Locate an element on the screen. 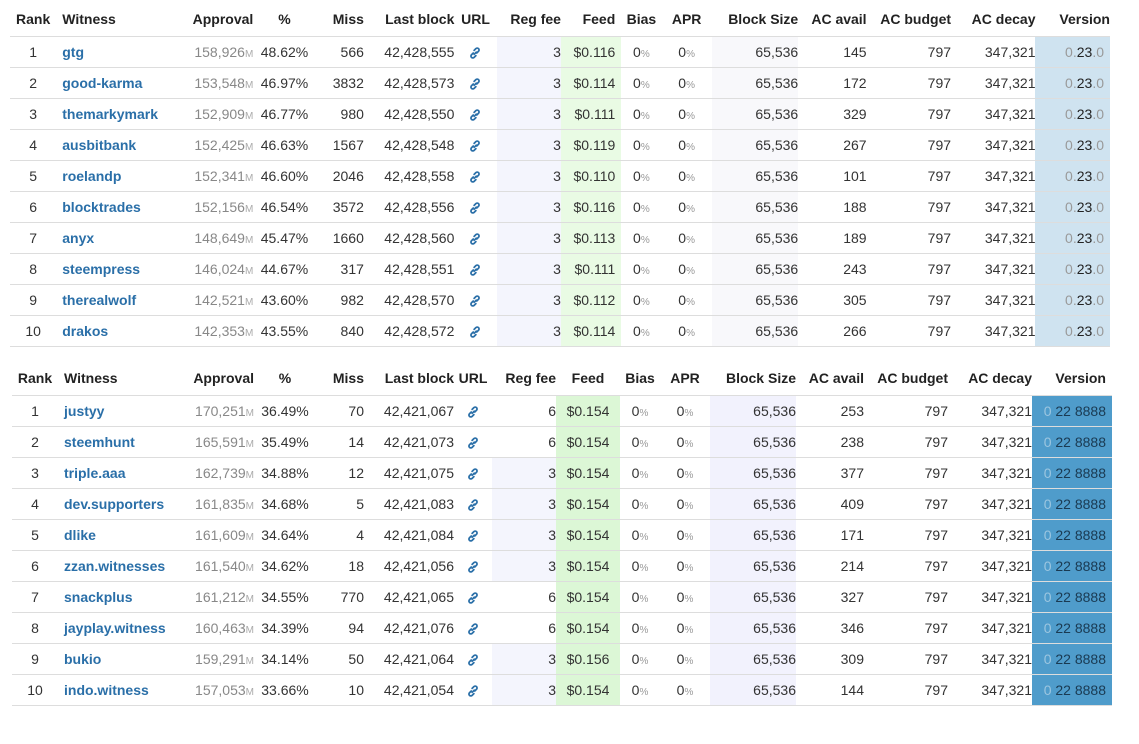 This screenshot has height=744, width=1139. witness-link: themarkymark is located at coordinates (110, 114).